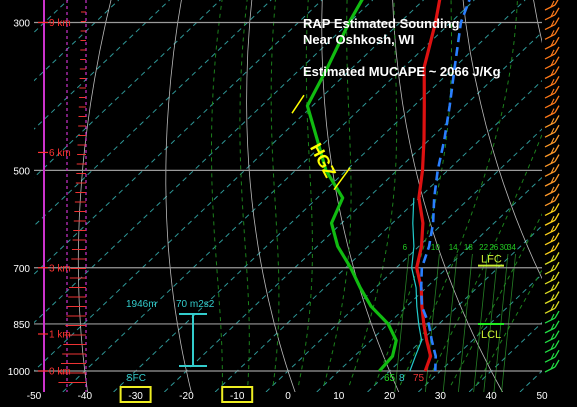  Describe the element at coordinates (480, 332) in the screenshot. I see `isotherm-line` at that location.